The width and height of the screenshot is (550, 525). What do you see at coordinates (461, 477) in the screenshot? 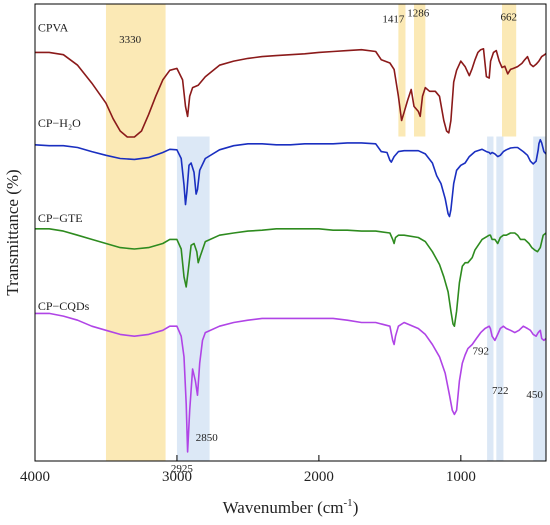
I see `x-tick-label-3: 1000` at bounding box center [461, 477].